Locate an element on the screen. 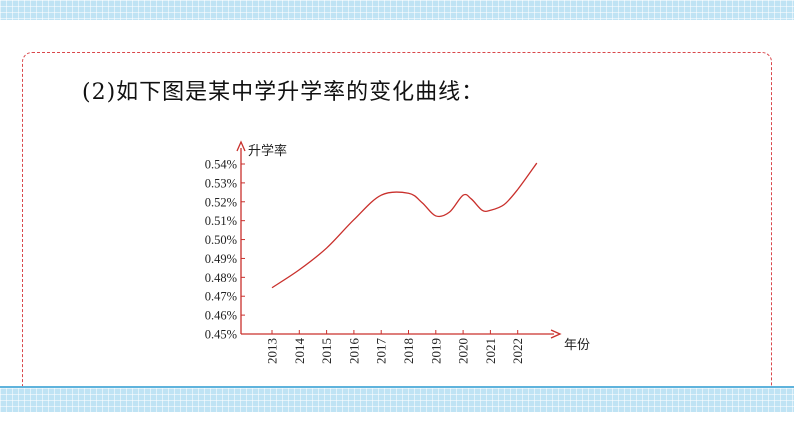 The height and width of the screenshot is (446, 794). y-tick-label: 0.53% is located at coordinates (221, 183).